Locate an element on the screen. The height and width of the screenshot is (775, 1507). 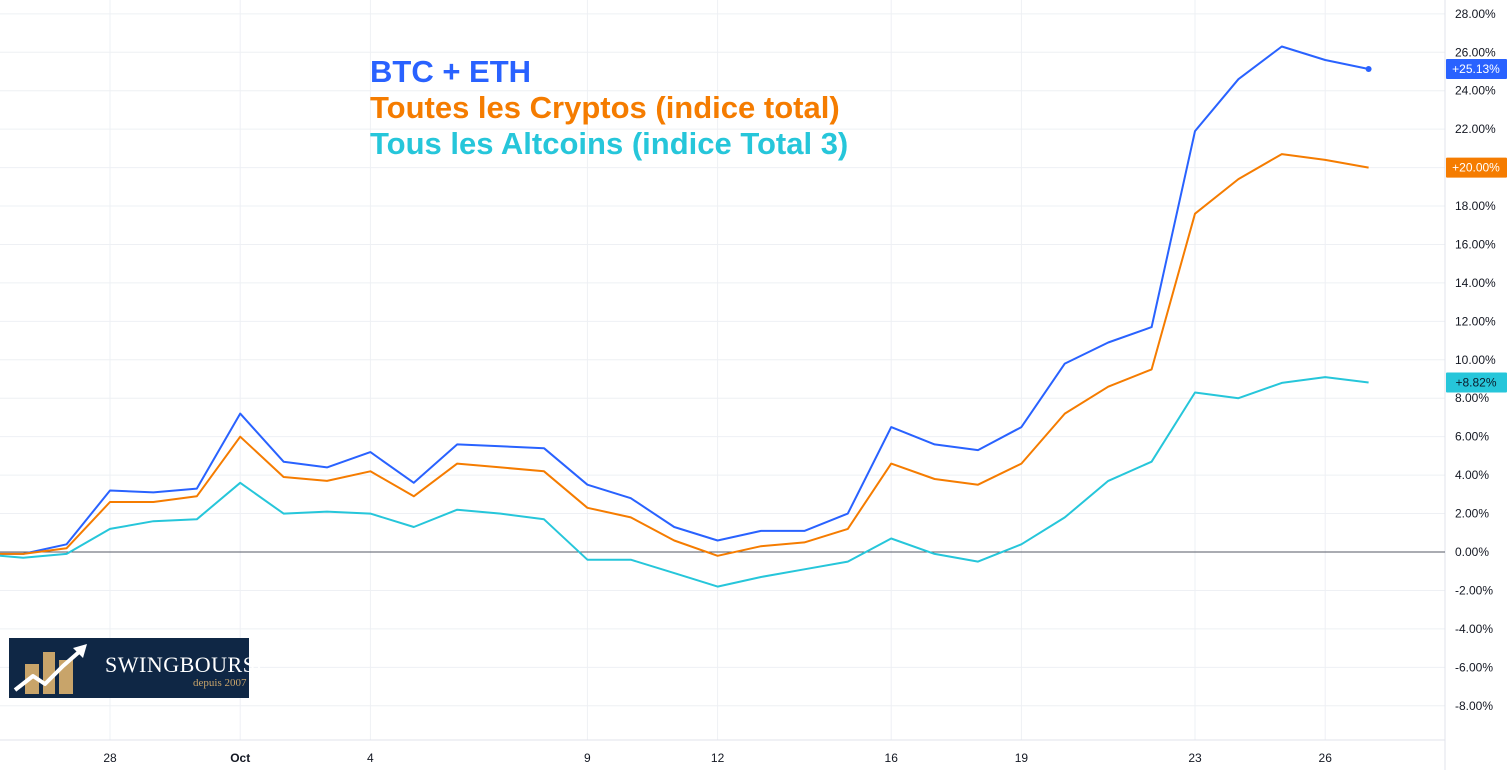
legend-entry-btc-eth: BTC + ETH is located at coordinates (451, 71).